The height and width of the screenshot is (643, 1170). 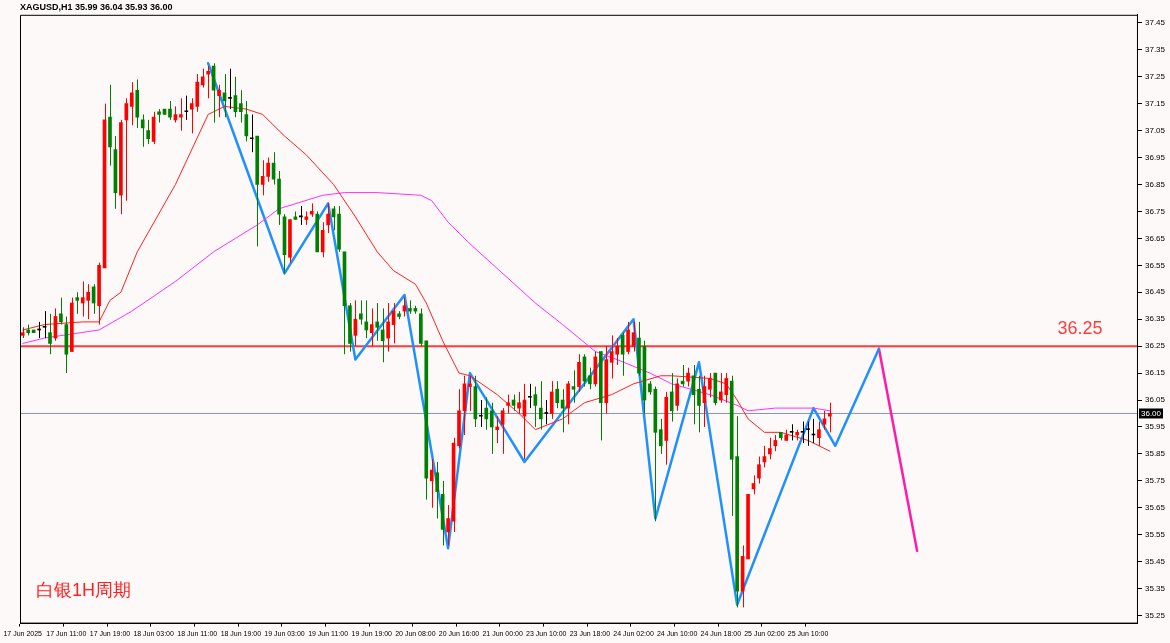 What do you see at coordinates (1155, 481) in the screenshot?
I see `y-tick-label: 35.75` at bounding box center [1155, 481].